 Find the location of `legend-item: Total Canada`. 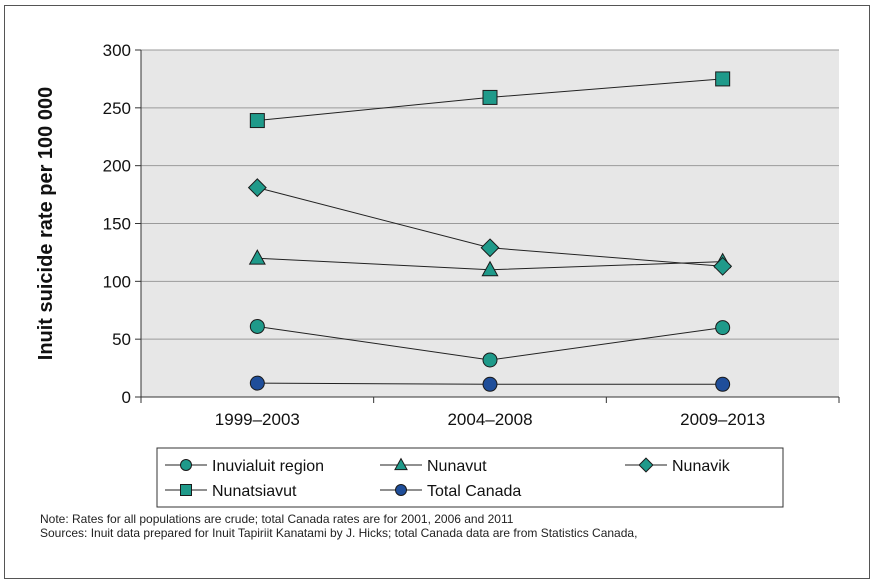

legend-item: Total Canada is located at coordinates (450, 491).